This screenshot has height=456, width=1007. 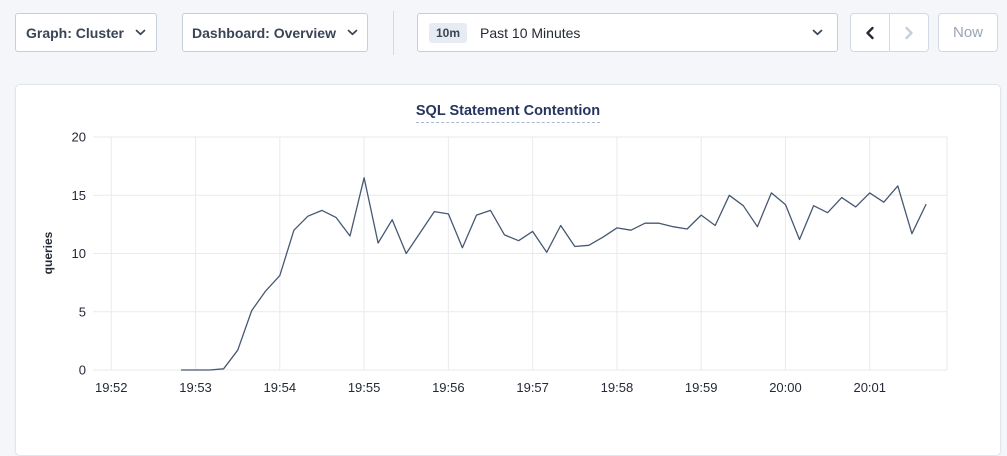 What do you see at coordinates (111, 387) in the screenshot?
I see `svg-text: 19:52` at bounding box center [111, 387].